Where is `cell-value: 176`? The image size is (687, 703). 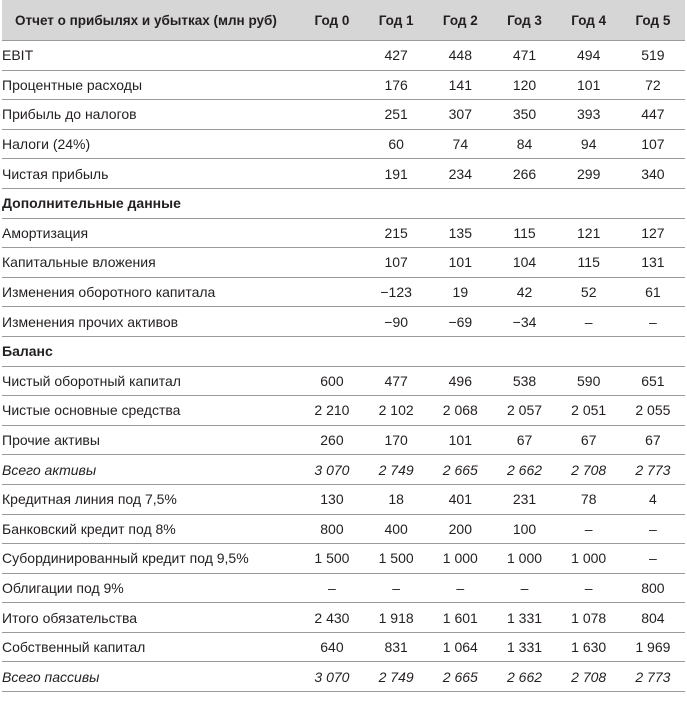
cell-value: 176 is located at coordinates (396, 85).